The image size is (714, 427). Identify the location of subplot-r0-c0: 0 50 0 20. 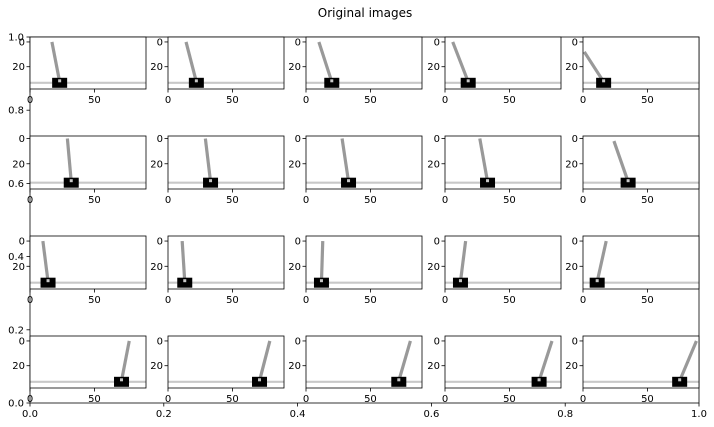
(79, 71).